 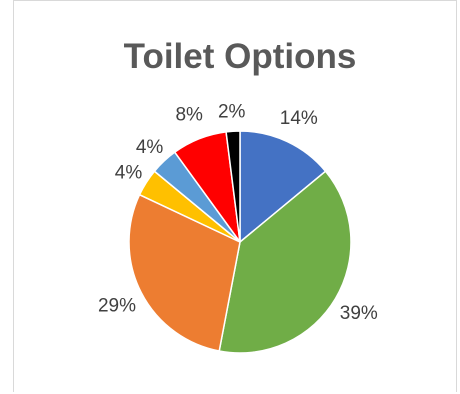 I want to click on pie-label-2: 29%, so click(x=117, y=306).